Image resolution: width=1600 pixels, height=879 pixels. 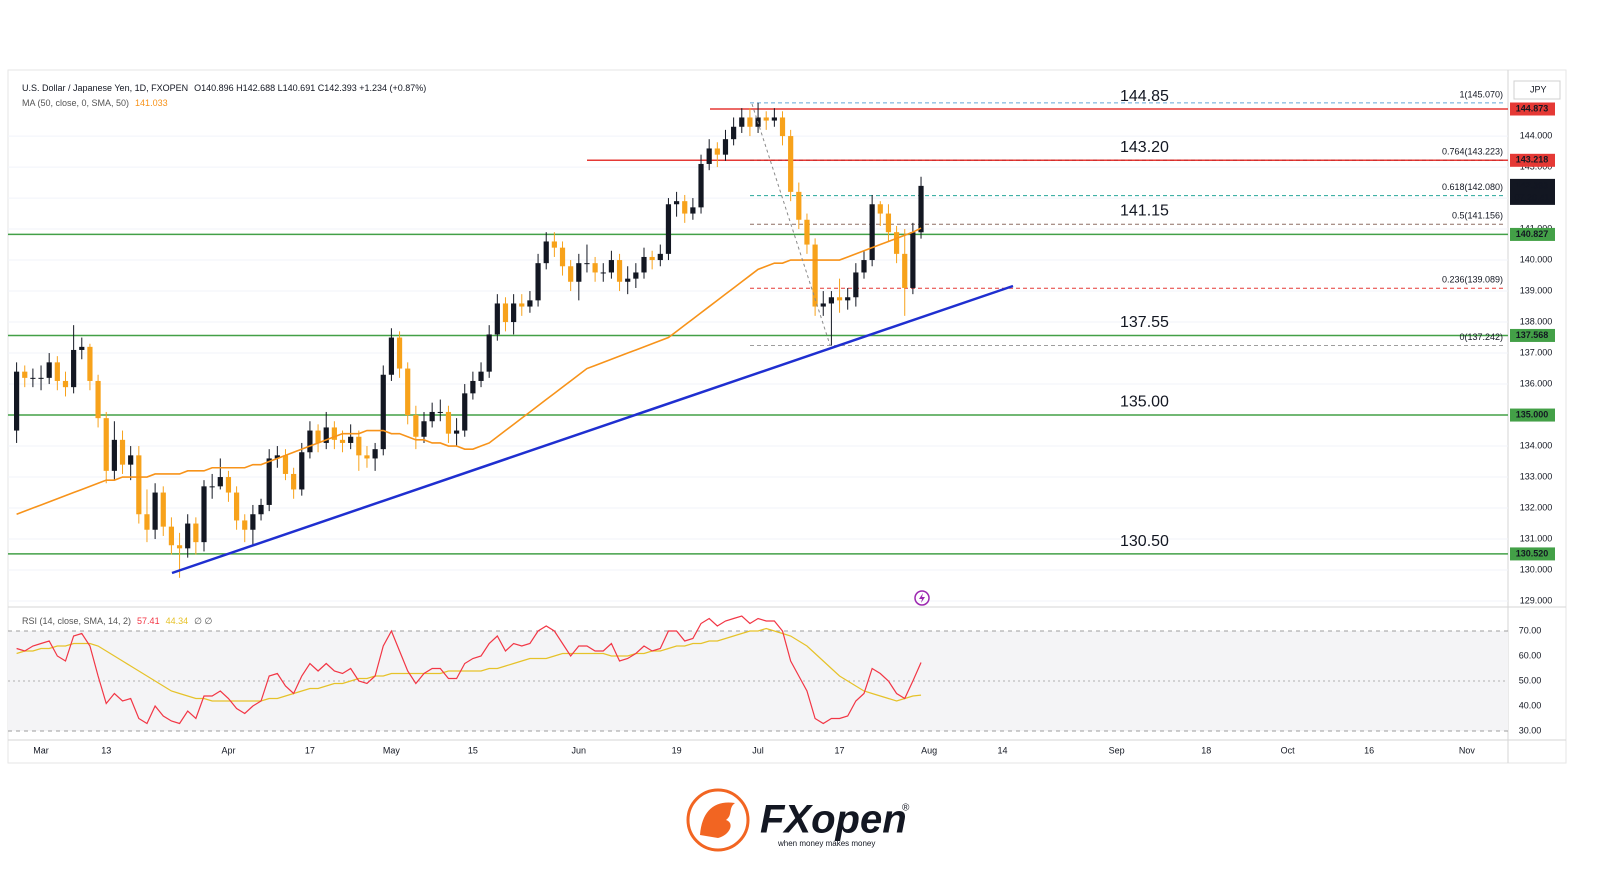 What do you see at coordinates (1481, 337) in the screenshot?
I see `fib-label: 0(137.242)` at bounding box center [1481, 337].